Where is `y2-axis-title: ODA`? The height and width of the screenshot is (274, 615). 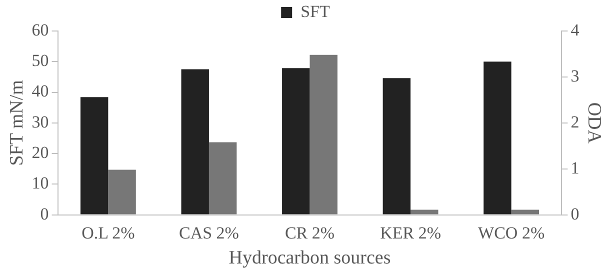 y2-axis-title: ODA is located at coordinates (594, 123).